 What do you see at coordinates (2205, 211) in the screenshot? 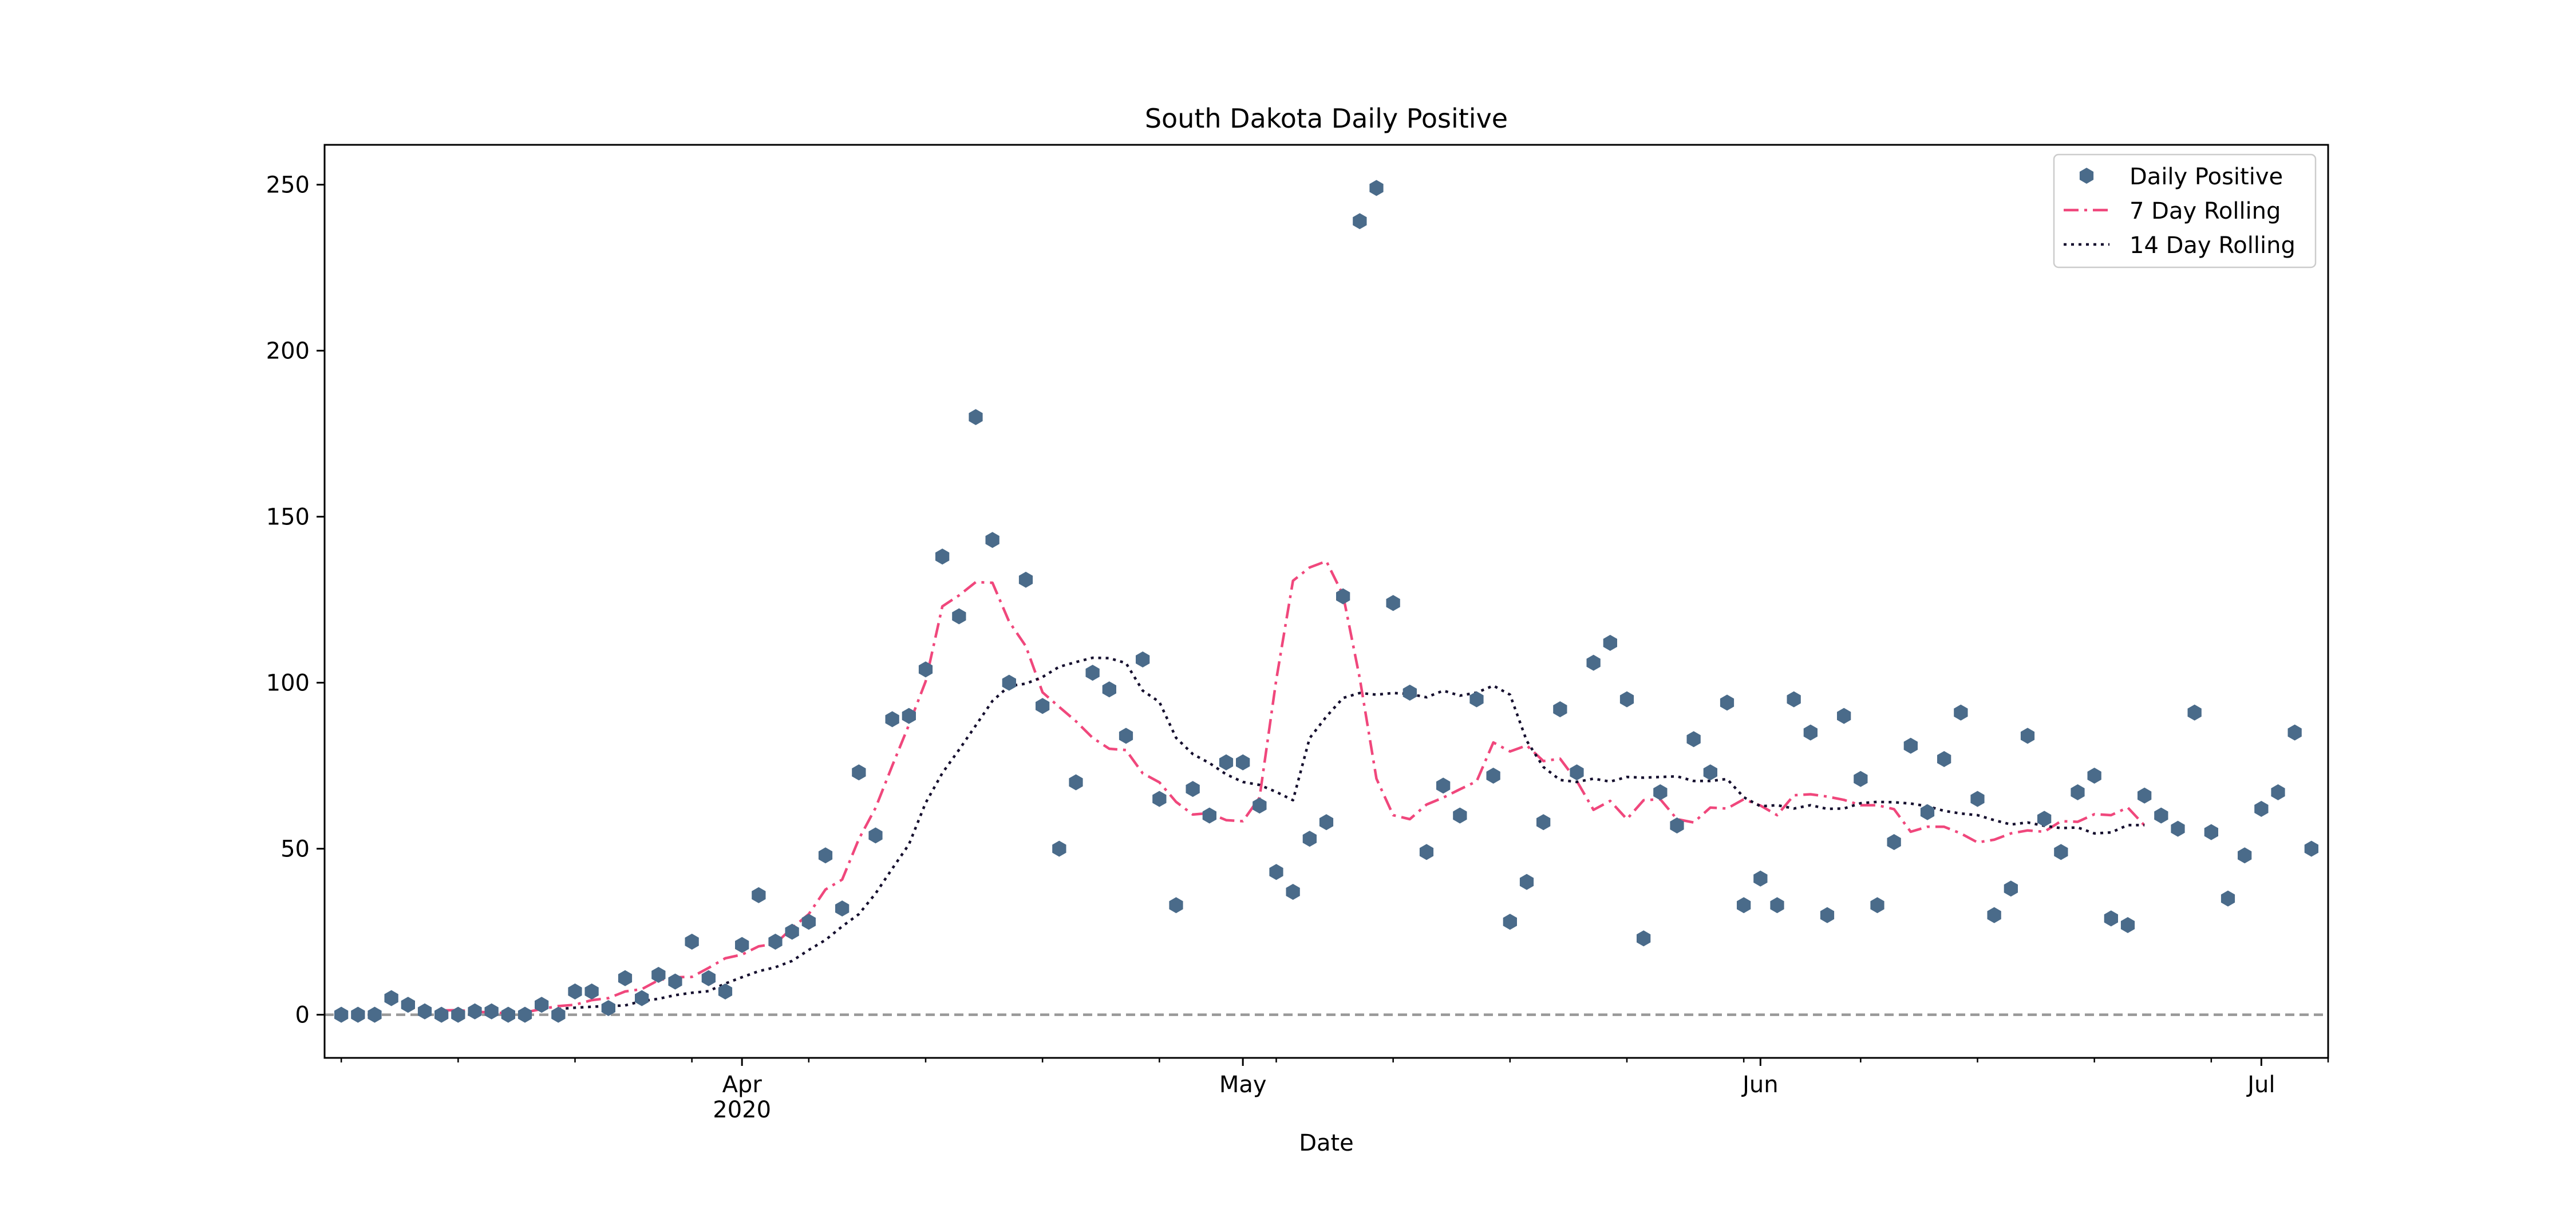
I see `legend-label-7-day-rolling: 7 Day Rolling` at bounding box center [2205, 211].